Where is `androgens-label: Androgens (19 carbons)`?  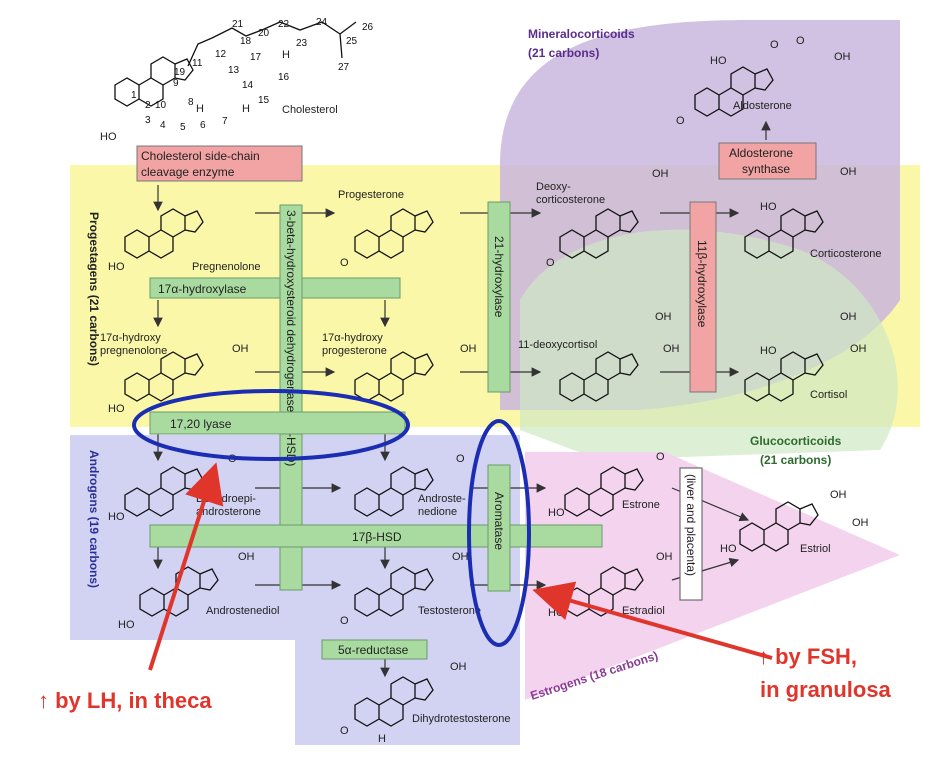
androgens-label: Androgens (19 carbons) is located at coordinates (94, 519).